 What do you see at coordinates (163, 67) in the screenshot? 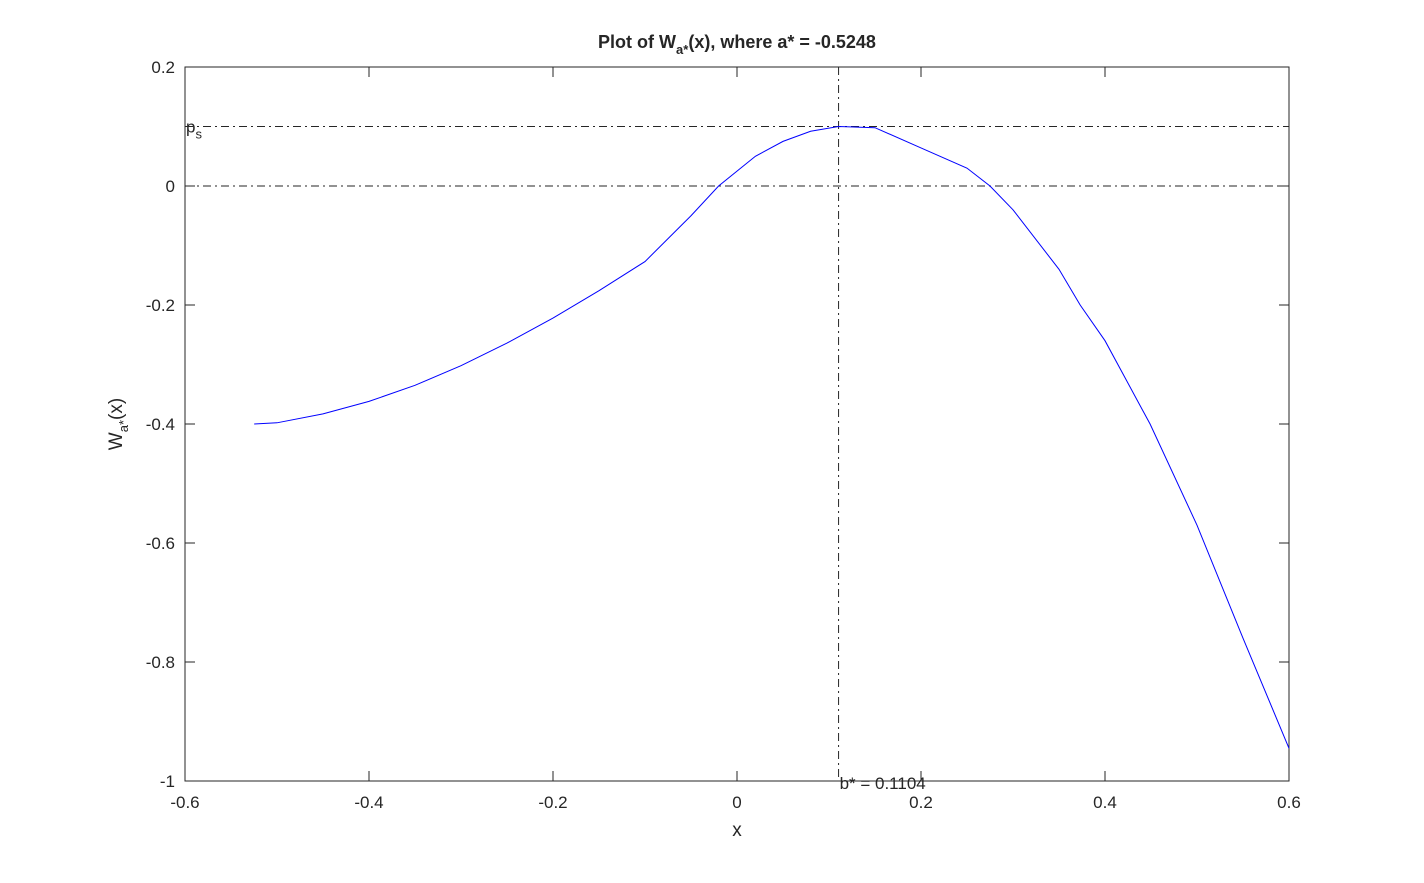
I see `y-tick-label: 0.2` at bounding box center [163, 67].